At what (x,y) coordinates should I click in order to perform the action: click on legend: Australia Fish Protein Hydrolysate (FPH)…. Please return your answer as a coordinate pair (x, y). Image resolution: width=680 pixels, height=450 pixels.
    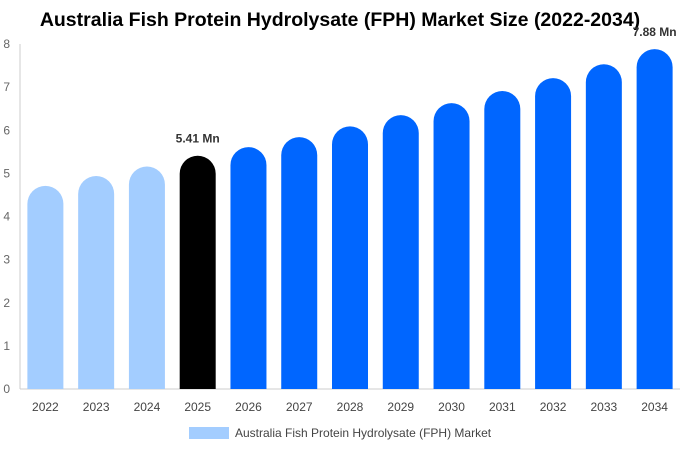
    Looking at the image, I should click on (340, 433).